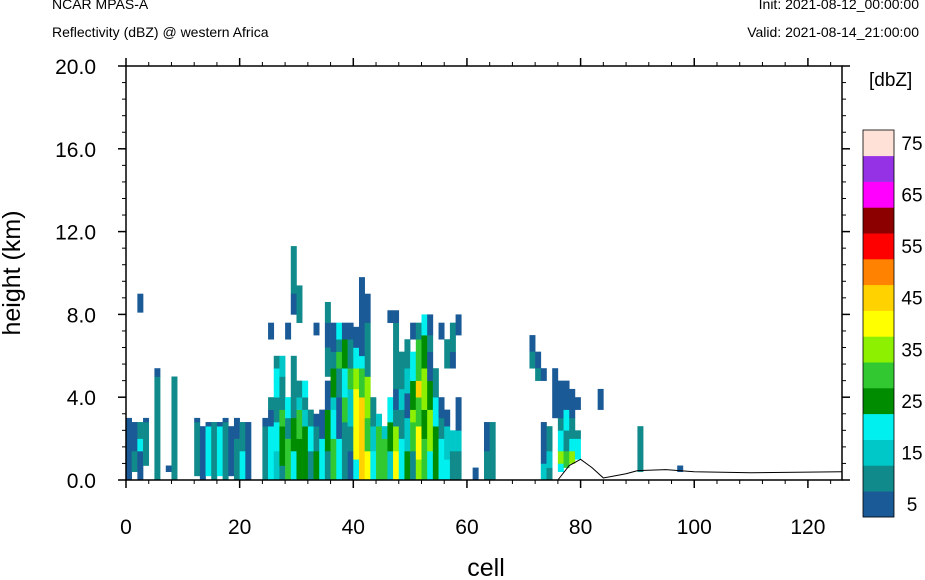  I want to click on colorbar-label: 45, so click(911, 299).